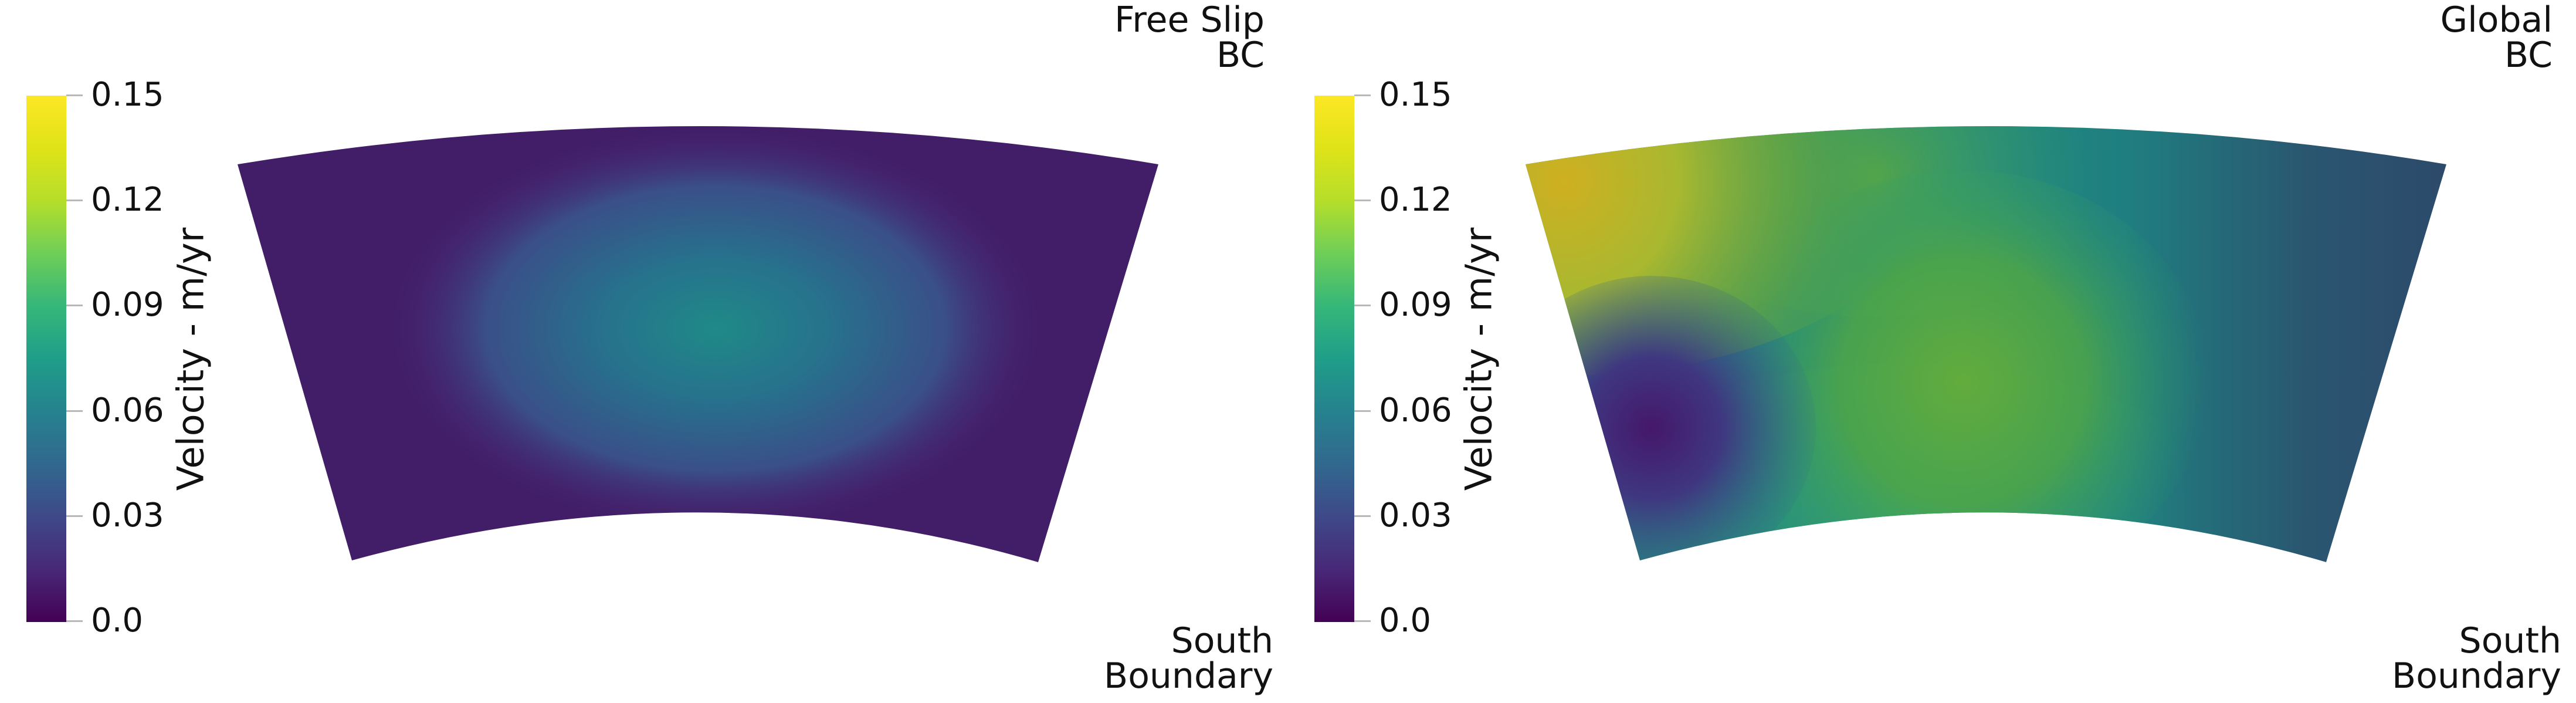 The image size is (2576, 703). What do you see at coordinates (2496, 20) in the screenshot?
I see `bc-label-line: Global` at bounding box center [2496, 20].